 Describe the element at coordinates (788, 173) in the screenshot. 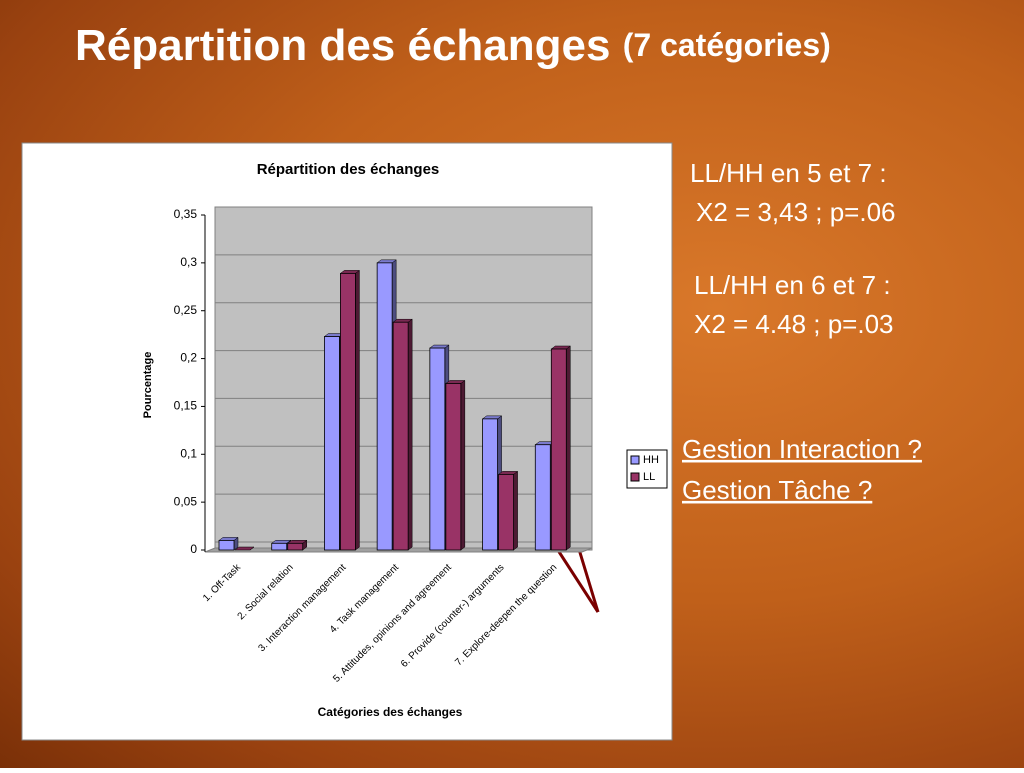

I see `note: LL/HH en 5 et 7 :` at that location.